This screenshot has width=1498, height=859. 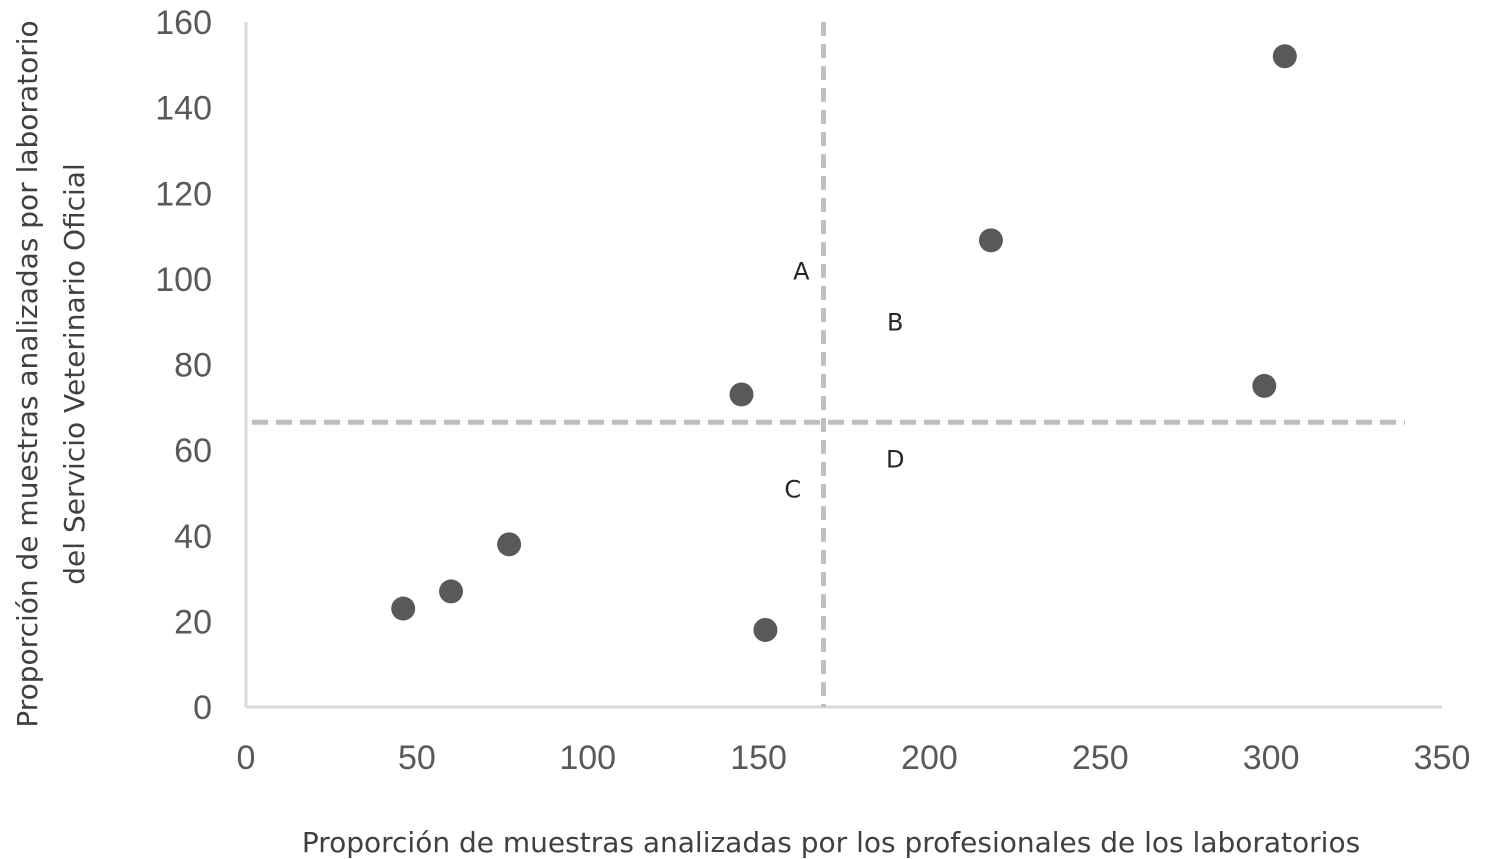 I want to click on x-tick-label: 300, so click(x=1271, y=758).